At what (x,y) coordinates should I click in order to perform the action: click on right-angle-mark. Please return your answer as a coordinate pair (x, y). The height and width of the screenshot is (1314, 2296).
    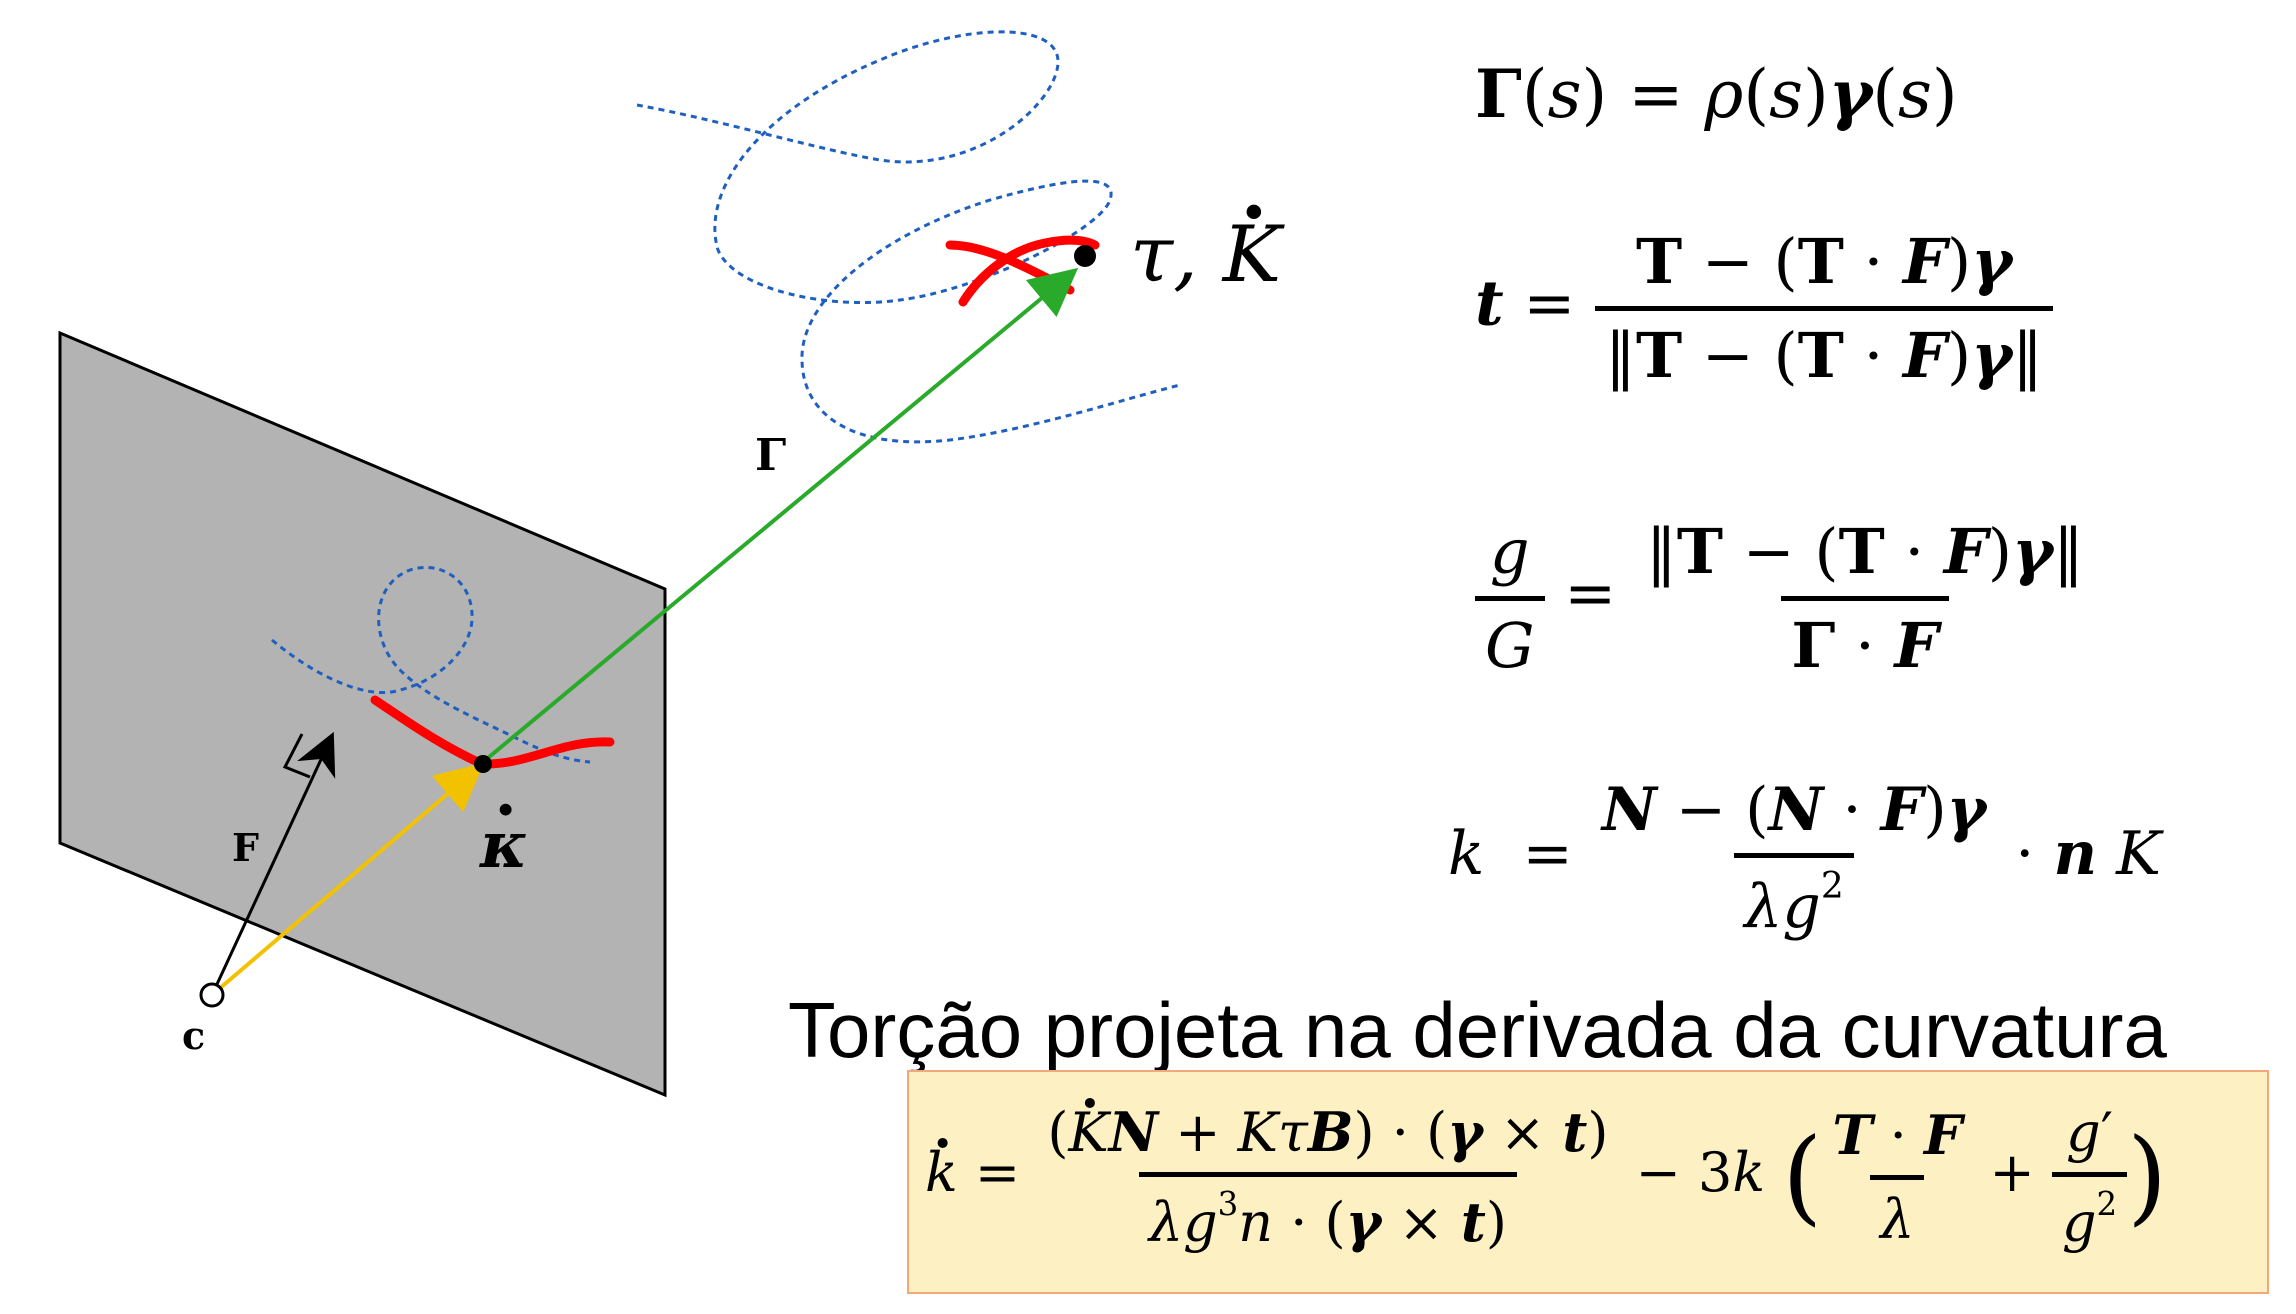
    Looking at the image, I should click on (296, 756).